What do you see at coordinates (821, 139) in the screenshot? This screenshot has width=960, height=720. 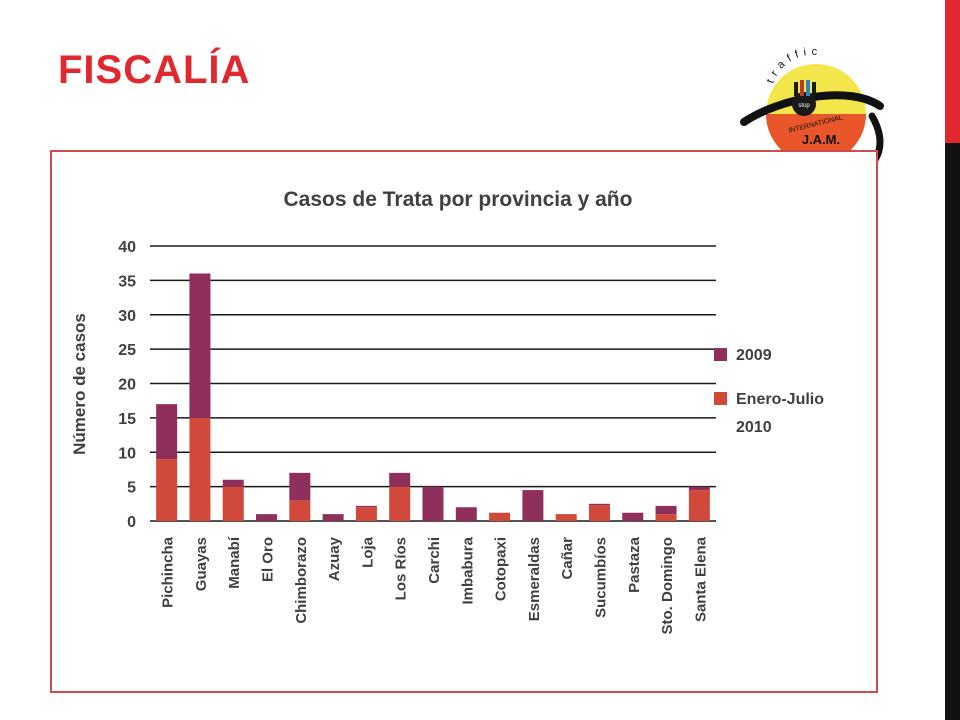 I see `logo-name-text: J.A.M.` at bounding box center [821, 139].